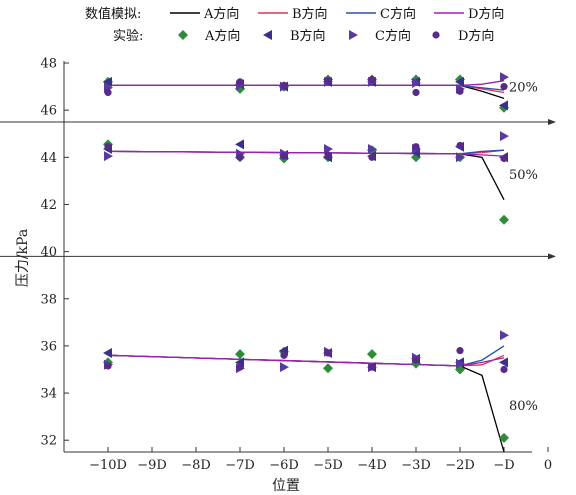 The height and width of the screenshot is (495, 576). I want to click on y-tick-label: 46, so click(48, 111).